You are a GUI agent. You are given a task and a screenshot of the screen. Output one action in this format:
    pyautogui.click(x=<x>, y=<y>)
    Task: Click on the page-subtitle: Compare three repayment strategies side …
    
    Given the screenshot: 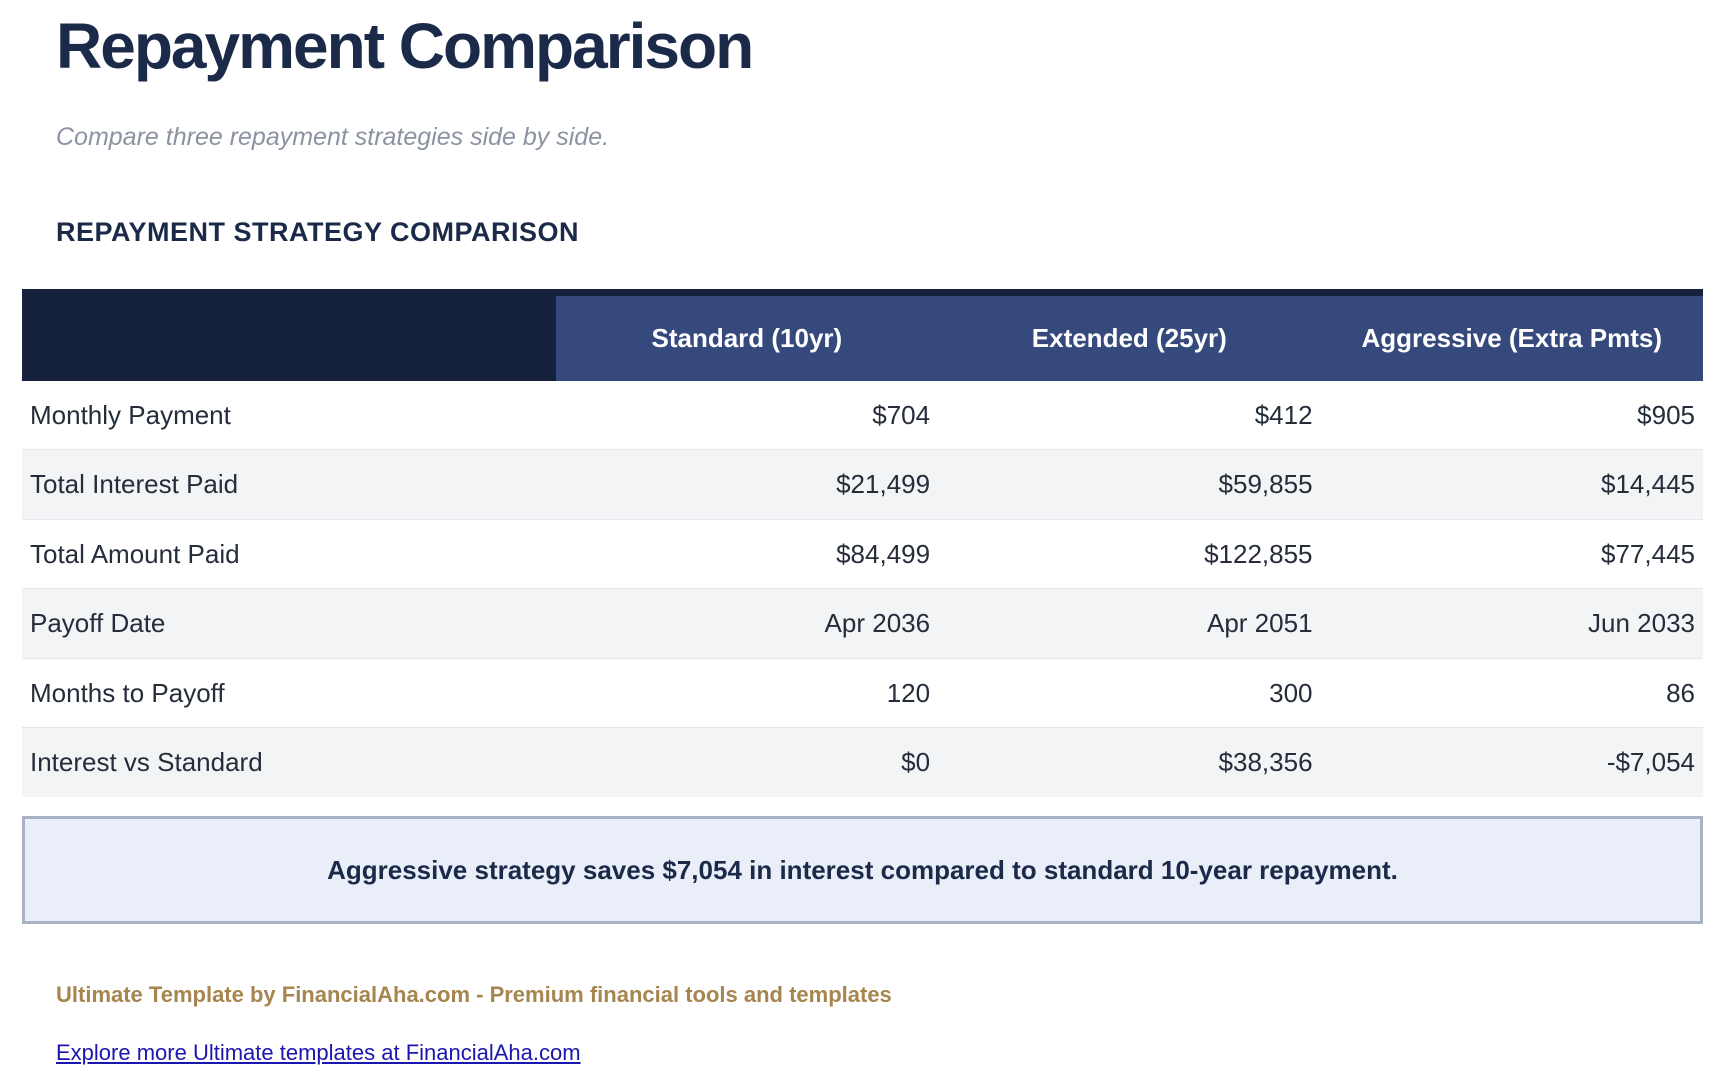 What is the action you would take?
    pyautogui.click(x=333, y=137)
    